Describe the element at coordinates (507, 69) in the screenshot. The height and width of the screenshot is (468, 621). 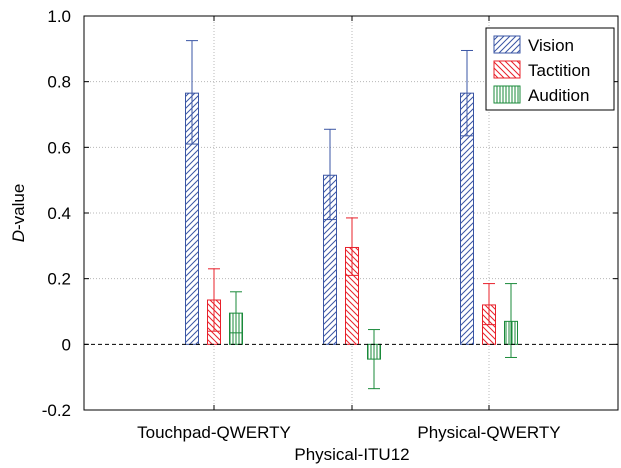
I see `legend-swatch-tactition` at that location.